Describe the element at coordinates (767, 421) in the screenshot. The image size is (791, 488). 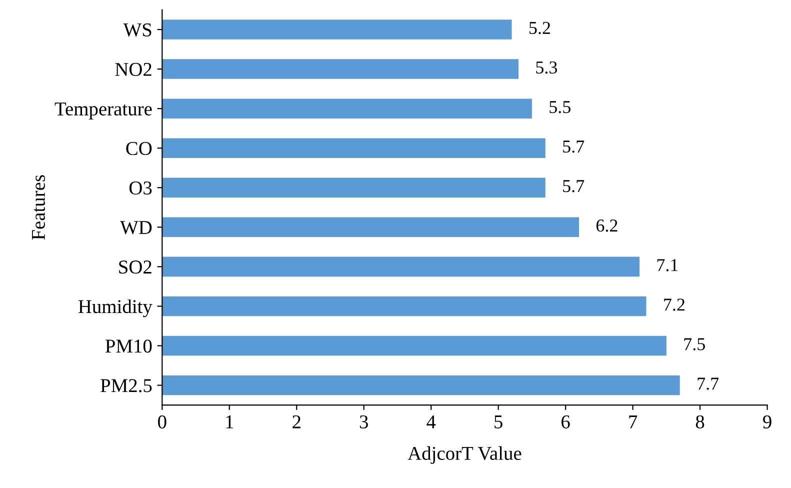
I see `x-tick-label: 9` at that location.